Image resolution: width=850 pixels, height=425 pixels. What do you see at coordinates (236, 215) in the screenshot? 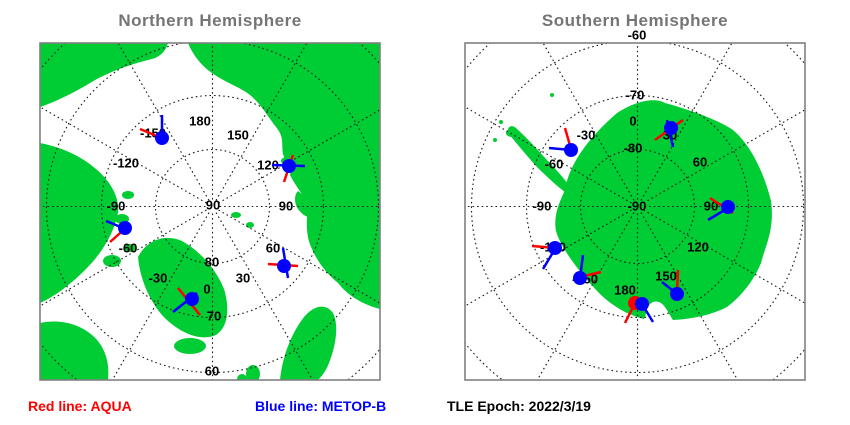
I see `island-svalbard` at bounding box center [236, 215].